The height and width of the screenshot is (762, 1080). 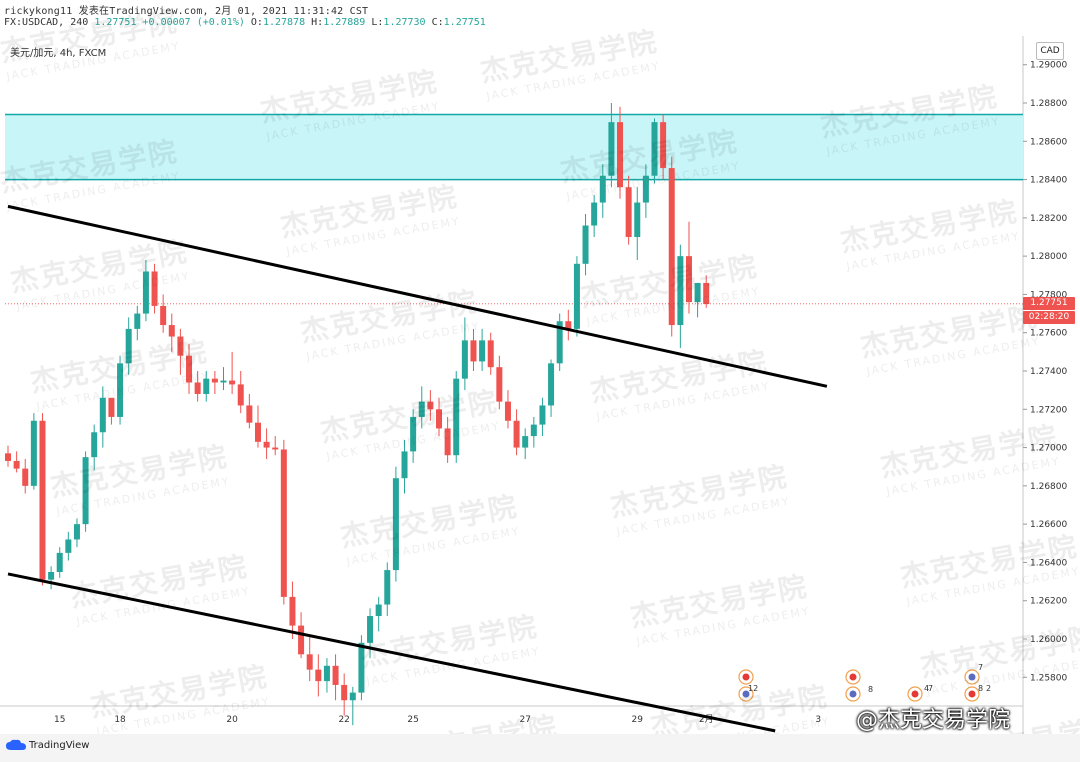 I want to click on high-value: 1.27889, so click(x=344, y=22).